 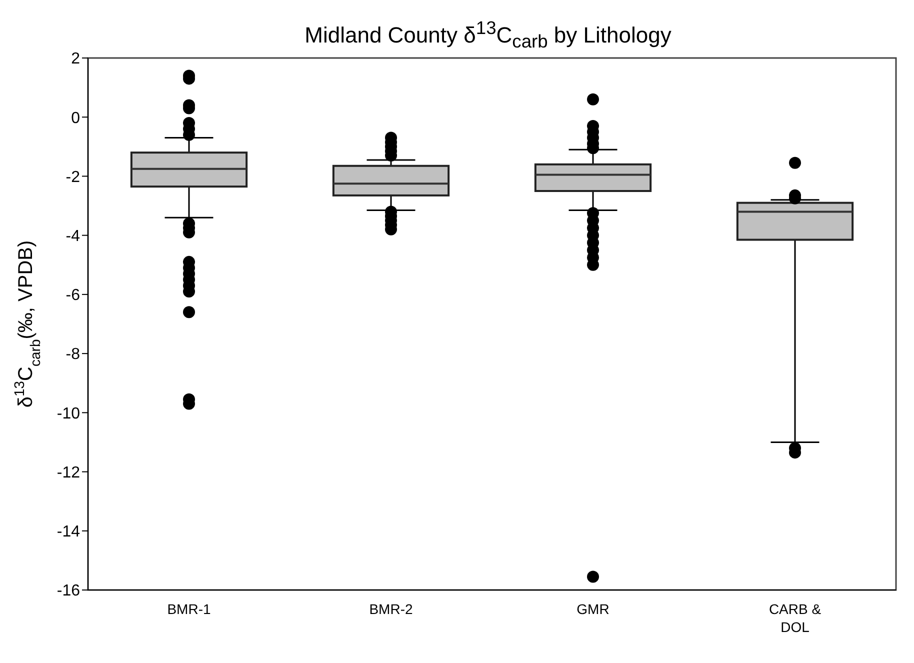 I want to click on x-tick-label: BMR-1, so click(x=189, y=609).